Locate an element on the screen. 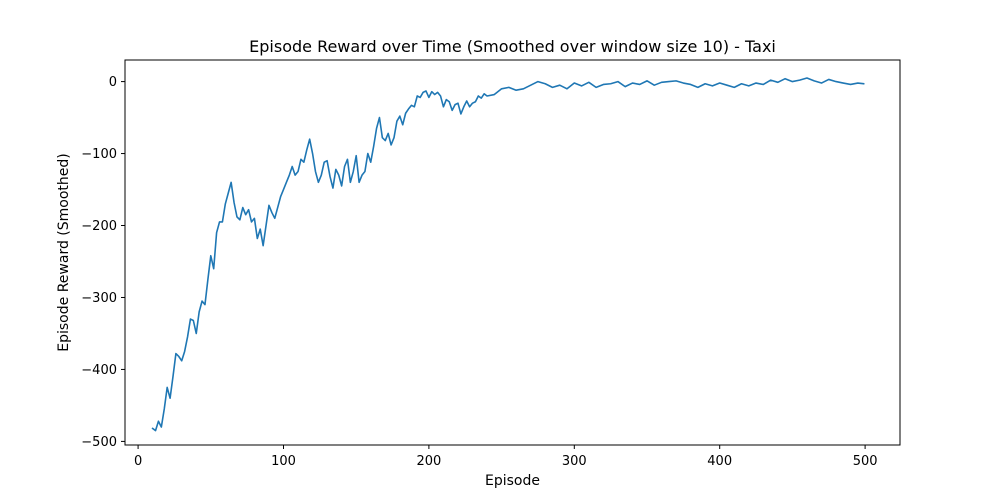  x-axis-ticks: 0 100 200 300 400 500 is located at coordinates (506, 457).